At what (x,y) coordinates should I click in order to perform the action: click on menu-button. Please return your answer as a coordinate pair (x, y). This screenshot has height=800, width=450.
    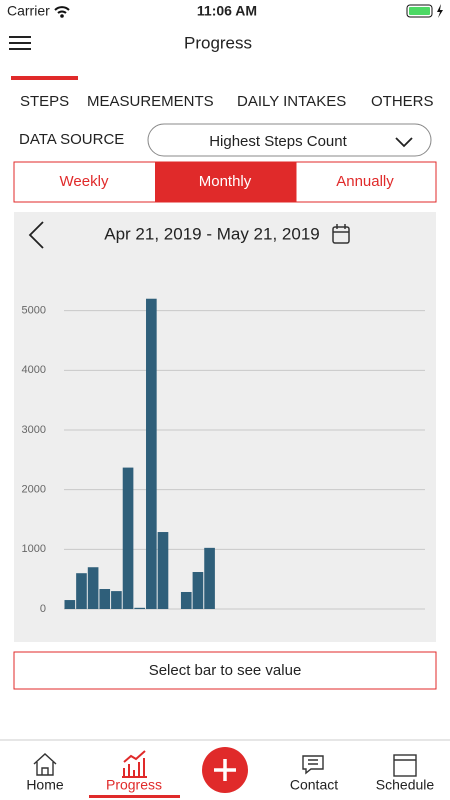
    Looking at the image, I should click on (20, 43).